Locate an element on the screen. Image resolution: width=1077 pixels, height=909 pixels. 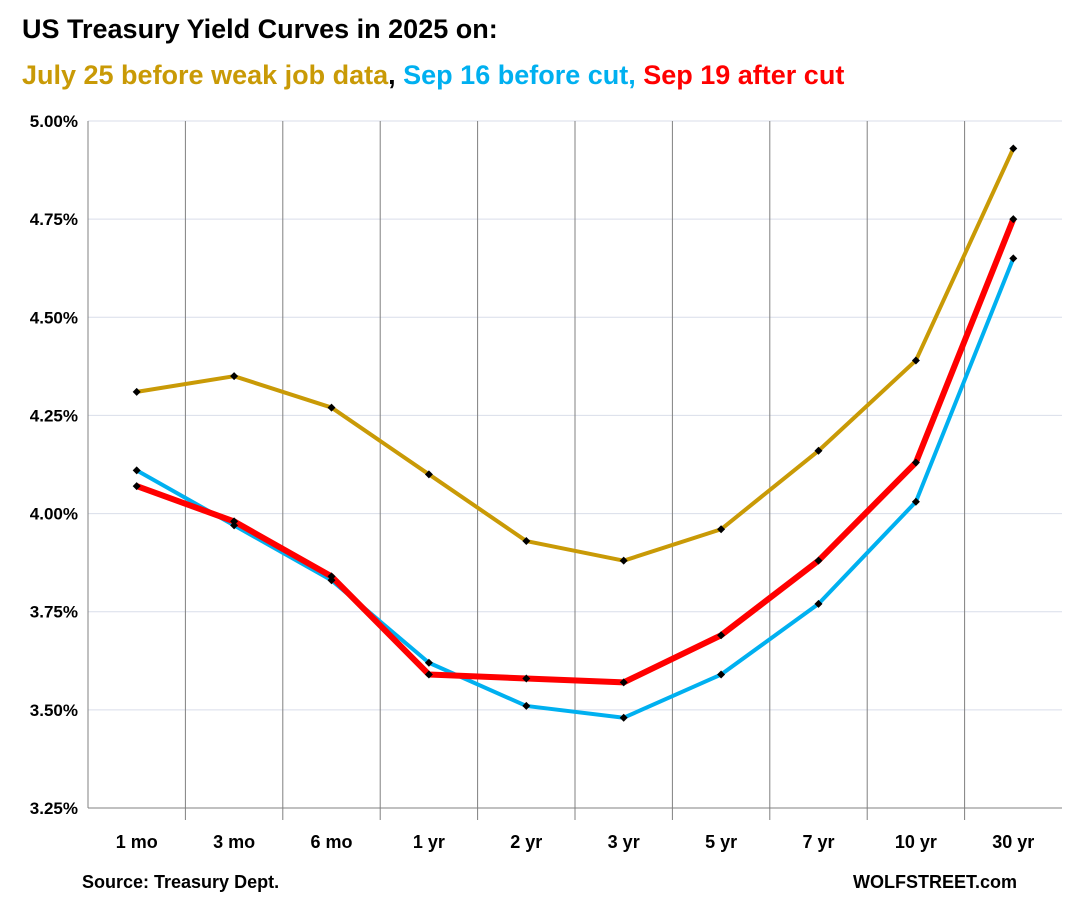
subtitle-sep19: Sep 19 after cut is located at coordinates (744, 75).